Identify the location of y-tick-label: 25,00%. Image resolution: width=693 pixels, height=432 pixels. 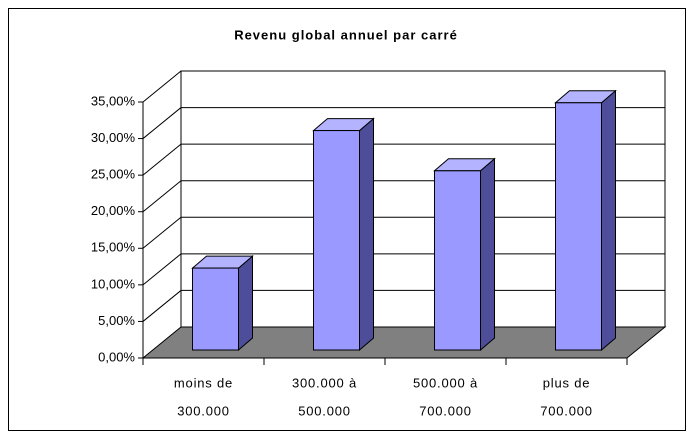
(113, 174).